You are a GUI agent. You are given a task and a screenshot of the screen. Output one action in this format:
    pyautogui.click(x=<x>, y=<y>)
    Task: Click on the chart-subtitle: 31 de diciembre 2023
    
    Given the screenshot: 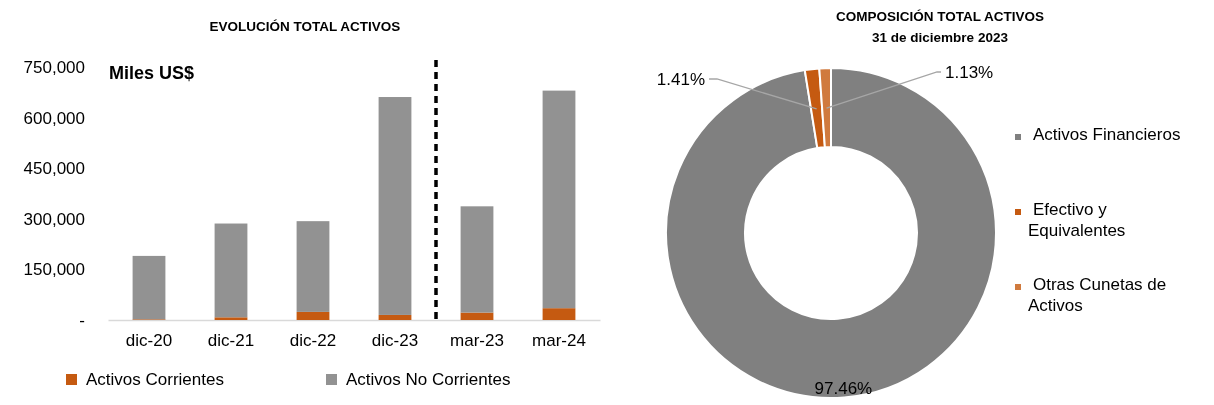 What is the action you would take?
    pyautogui.click(x=940, y=37)
    